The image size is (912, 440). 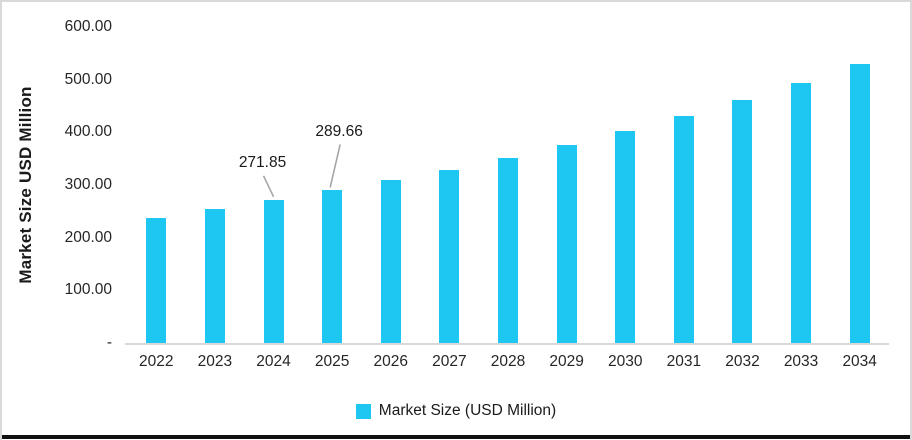 I want to click on y-axis-tick-label: 300.00, so click(x=88, y=184).